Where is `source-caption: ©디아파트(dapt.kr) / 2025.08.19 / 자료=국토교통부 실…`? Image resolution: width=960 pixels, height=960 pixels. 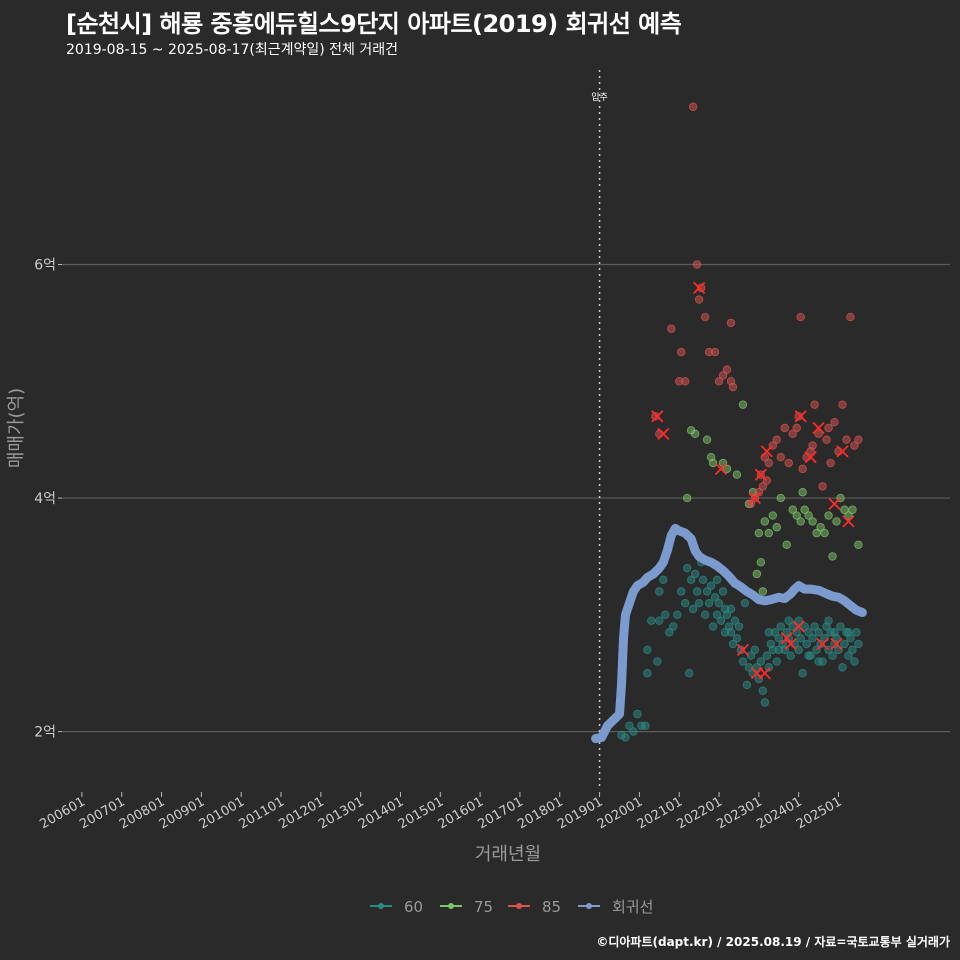
source-caption: ©디아파트(dapt.kr) / 2025.08.19 / 자료=국토교통부 실… is located at coordinates (773, 942).